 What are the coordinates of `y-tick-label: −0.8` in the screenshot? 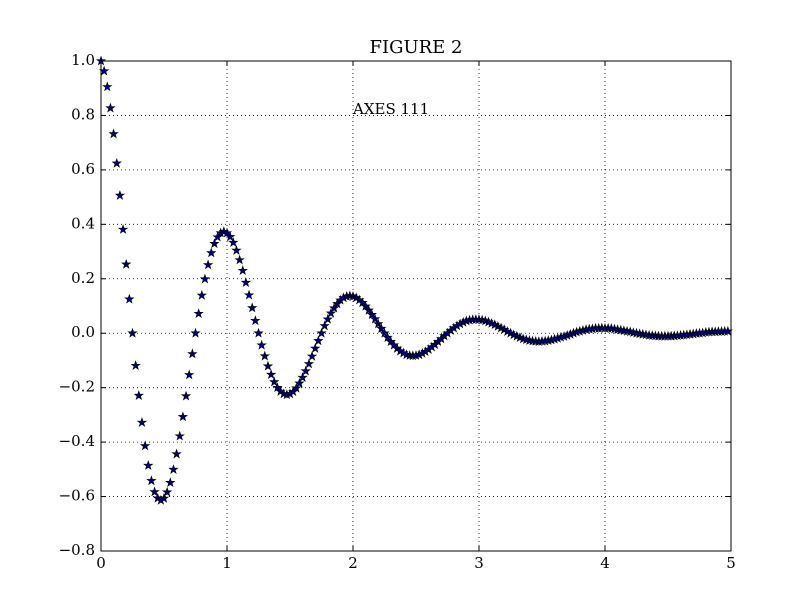 It's located at (77, 550).